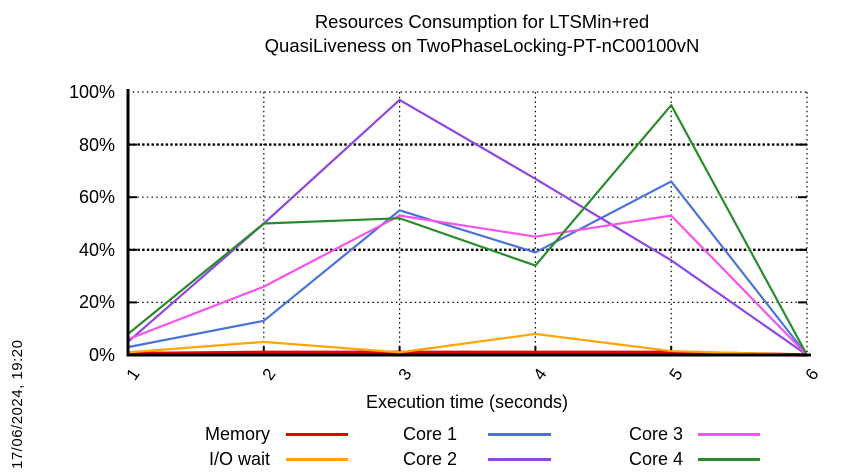  I want to click on x-tick-label-1: 1, so click(133, 374).